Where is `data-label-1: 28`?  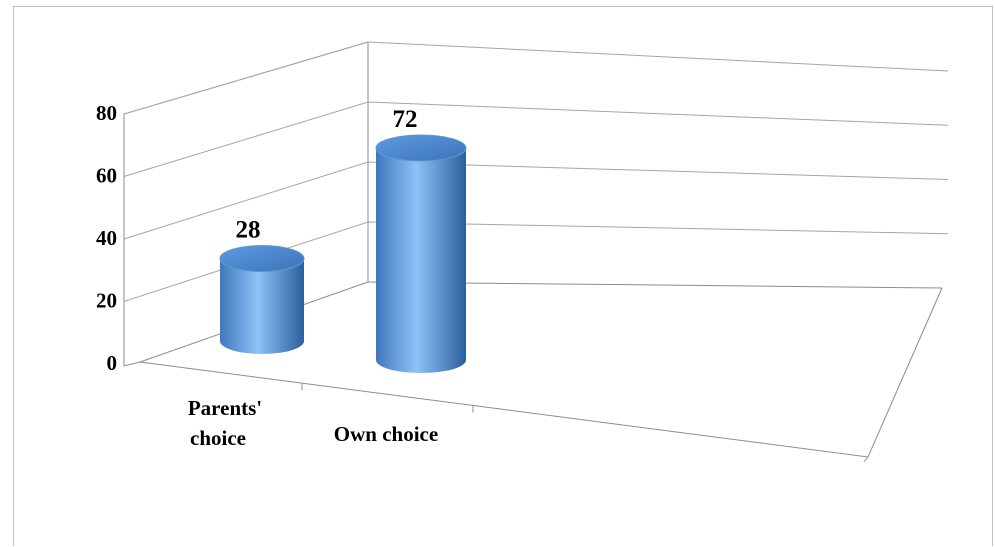 data-label-1: 28 is located at coordinates (248, 230).